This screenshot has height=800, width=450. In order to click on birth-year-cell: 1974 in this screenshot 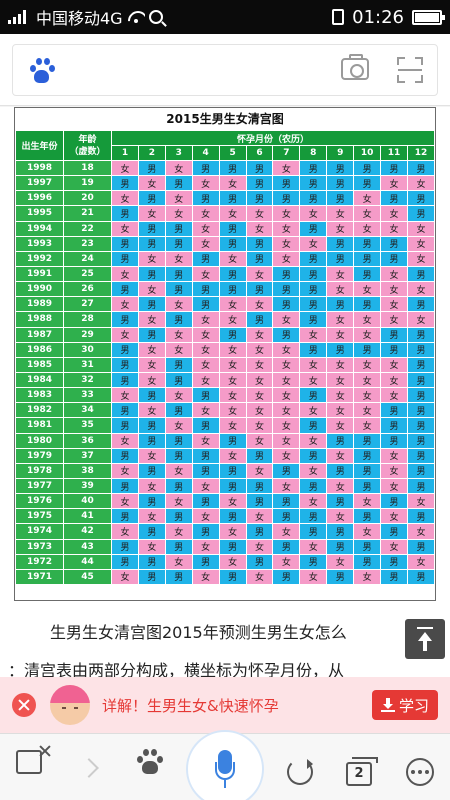, I will do `click(39, 531)`.